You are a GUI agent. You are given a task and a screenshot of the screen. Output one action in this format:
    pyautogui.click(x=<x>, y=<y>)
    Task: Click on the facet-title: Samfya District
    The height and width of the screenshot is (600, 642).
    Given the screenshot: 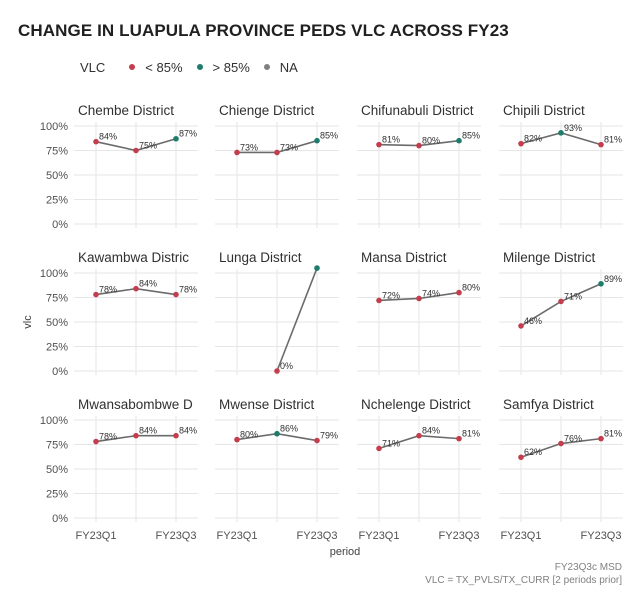 What is the action you would take?
    pyautogui.click(x=548, y=404)
    